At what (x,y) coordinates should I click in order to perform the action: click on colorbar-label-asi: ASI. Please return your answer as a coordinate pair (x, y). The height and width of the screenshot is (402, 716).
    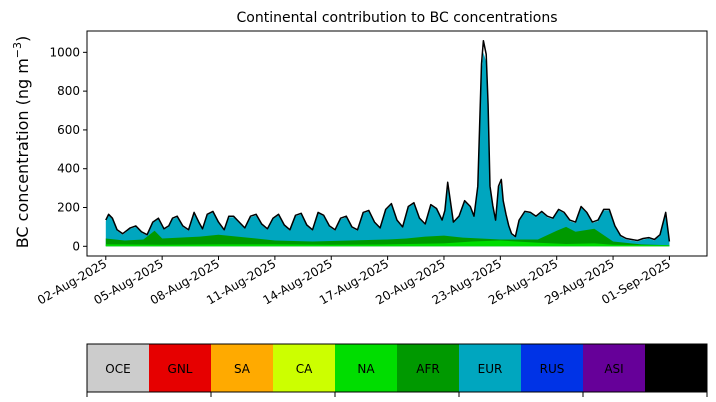
    Looking at the image, I should click on (613, 369).